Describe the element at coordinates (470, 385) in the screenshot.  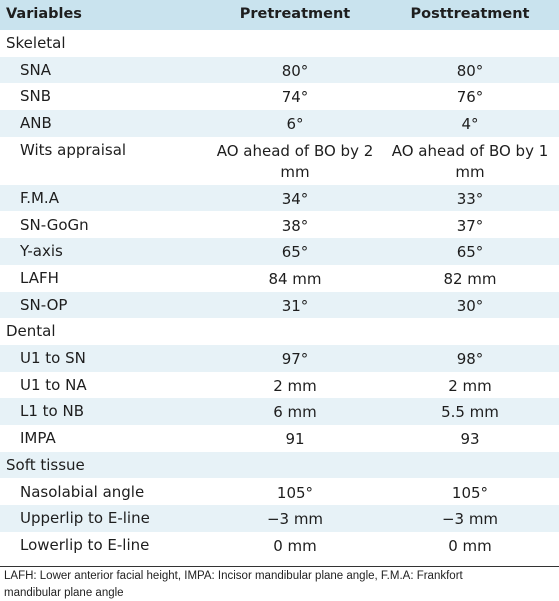
I see `posttreatment-value: 2 mm` at that location.